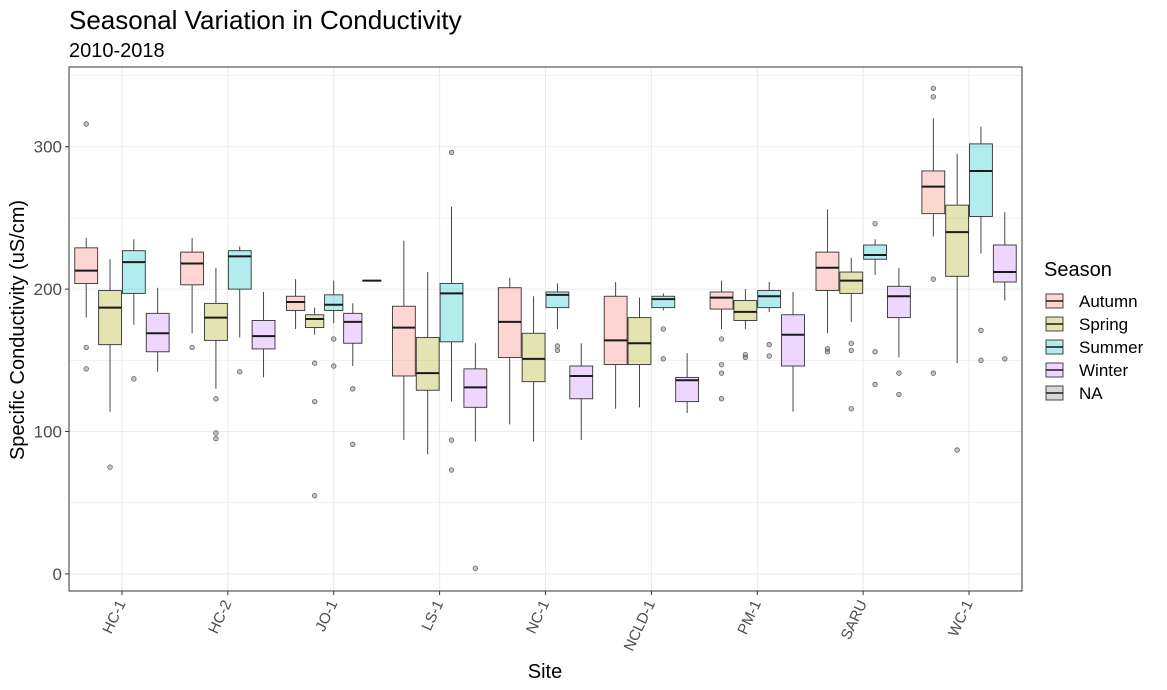  Describe the element at coordinates (1111, 347) in the screenshot. I see `legend-label: Summer` at that location.